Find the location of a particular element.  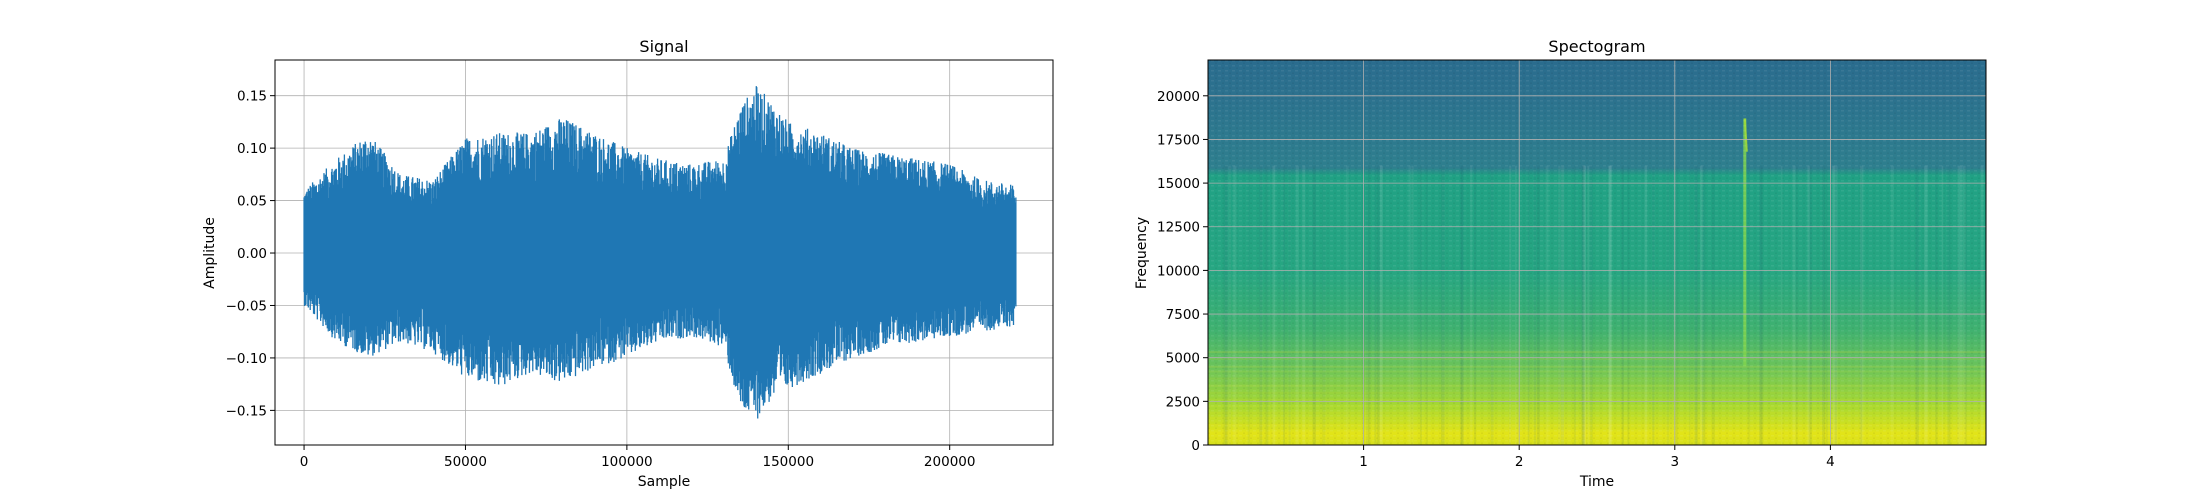

y-tick-label: −0.10 is located at coordinates (246, 359).